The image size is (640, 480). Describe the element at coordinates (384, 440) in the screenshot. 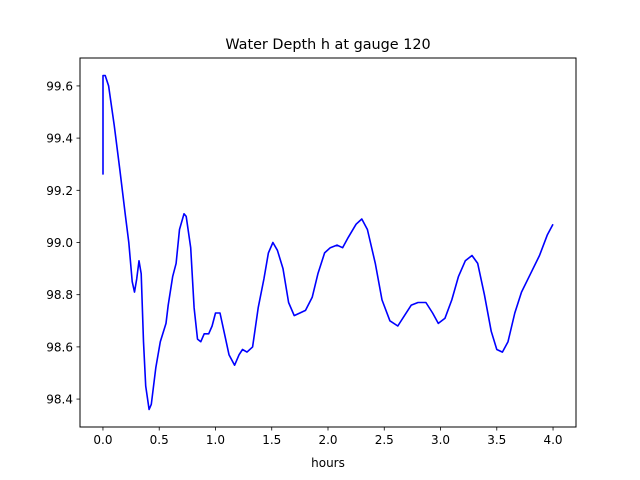

I see `x-tick-label: 2.5` at that location.